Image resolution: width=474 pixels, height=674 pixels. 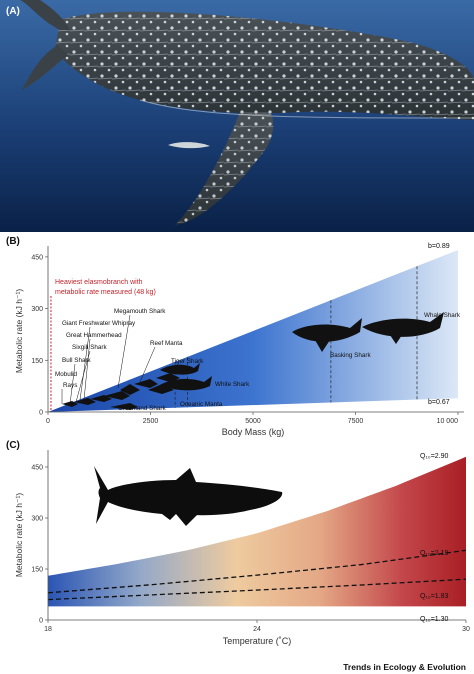 I want to click on x-tick-label: 30, so click(x=466, y=629).